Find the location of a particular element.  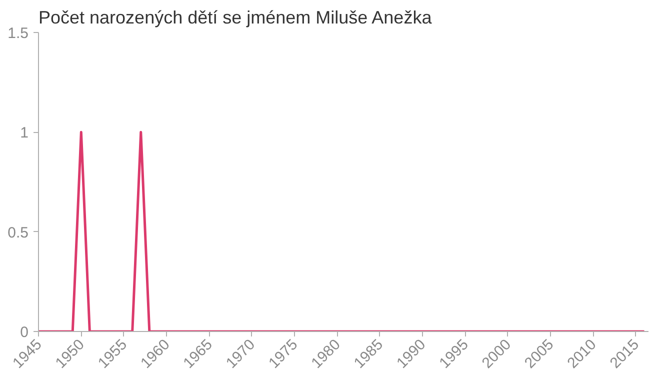

y-tick-label: 0 is located at coordinates (24, 332).